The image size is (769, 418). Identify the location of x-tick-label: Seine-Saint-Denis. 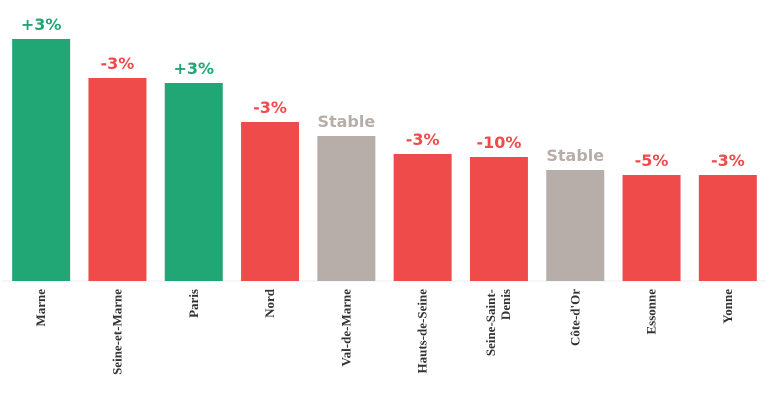
(498, 322).